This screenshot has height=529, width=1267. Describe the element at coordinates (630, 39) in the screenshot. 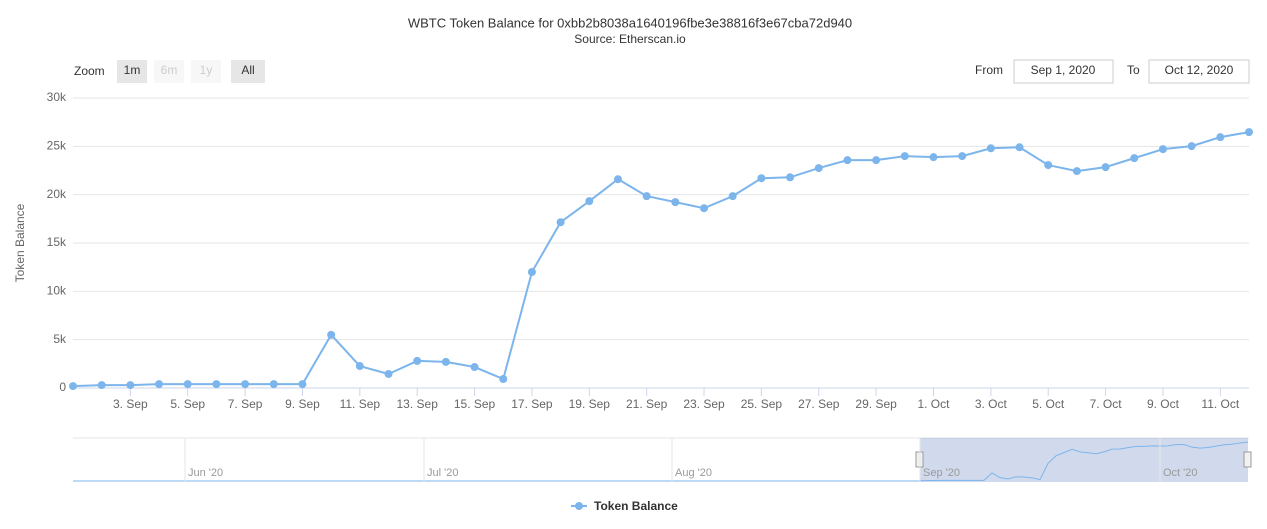

I see `chart-subtitle: Source: Etherscan.io` at that location.